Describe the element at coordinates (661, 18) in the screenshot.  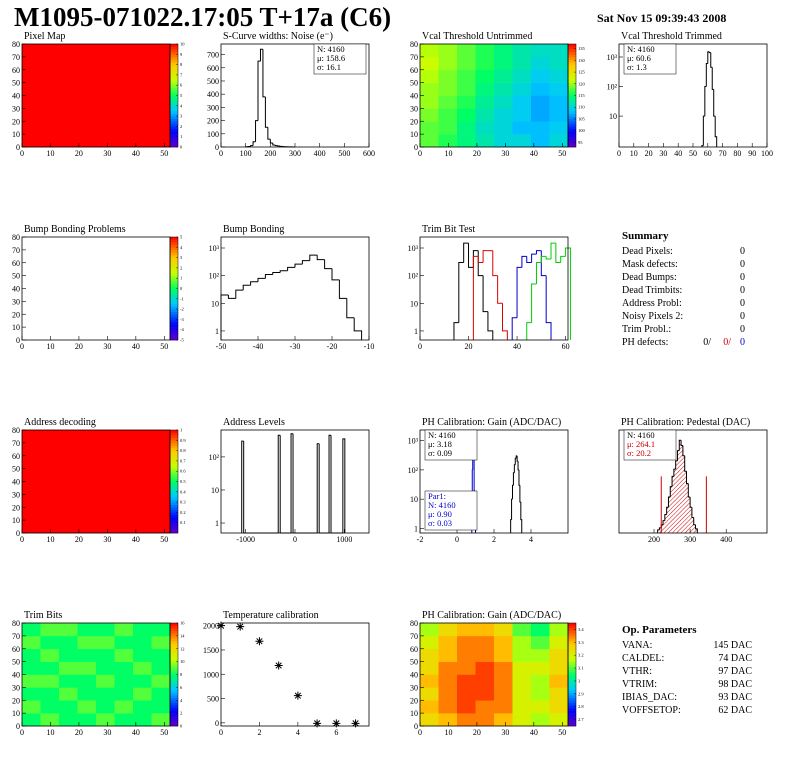
I see `page-date: Sat Nov 15 09:39:43 2008` at that location.